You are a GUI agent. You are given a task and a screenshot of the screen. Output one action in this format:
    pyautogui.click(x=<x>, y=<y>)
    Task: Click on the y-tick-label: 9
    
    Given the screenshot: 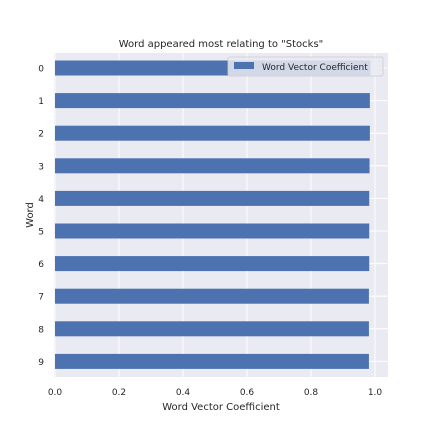 What is the action you would take?
    pyautogui.click(x=41, y=363)
    